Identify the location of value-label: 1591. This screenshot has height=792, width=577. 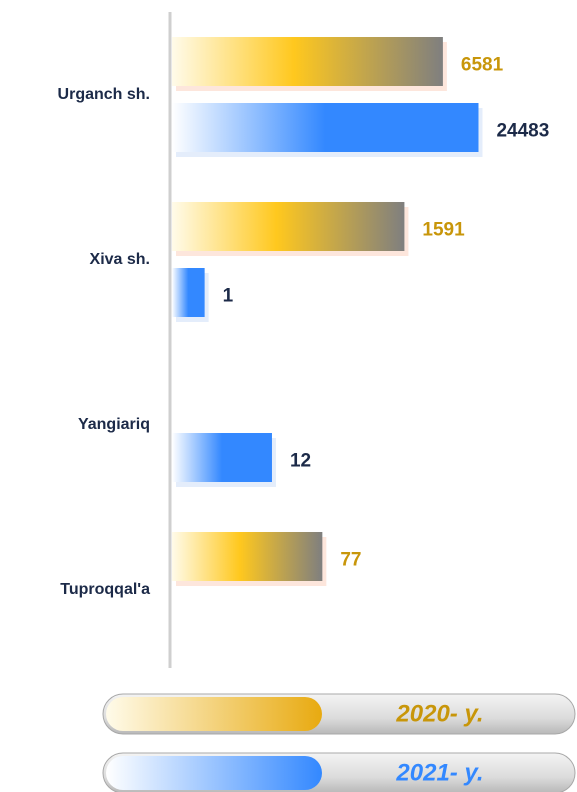
(443, 230).